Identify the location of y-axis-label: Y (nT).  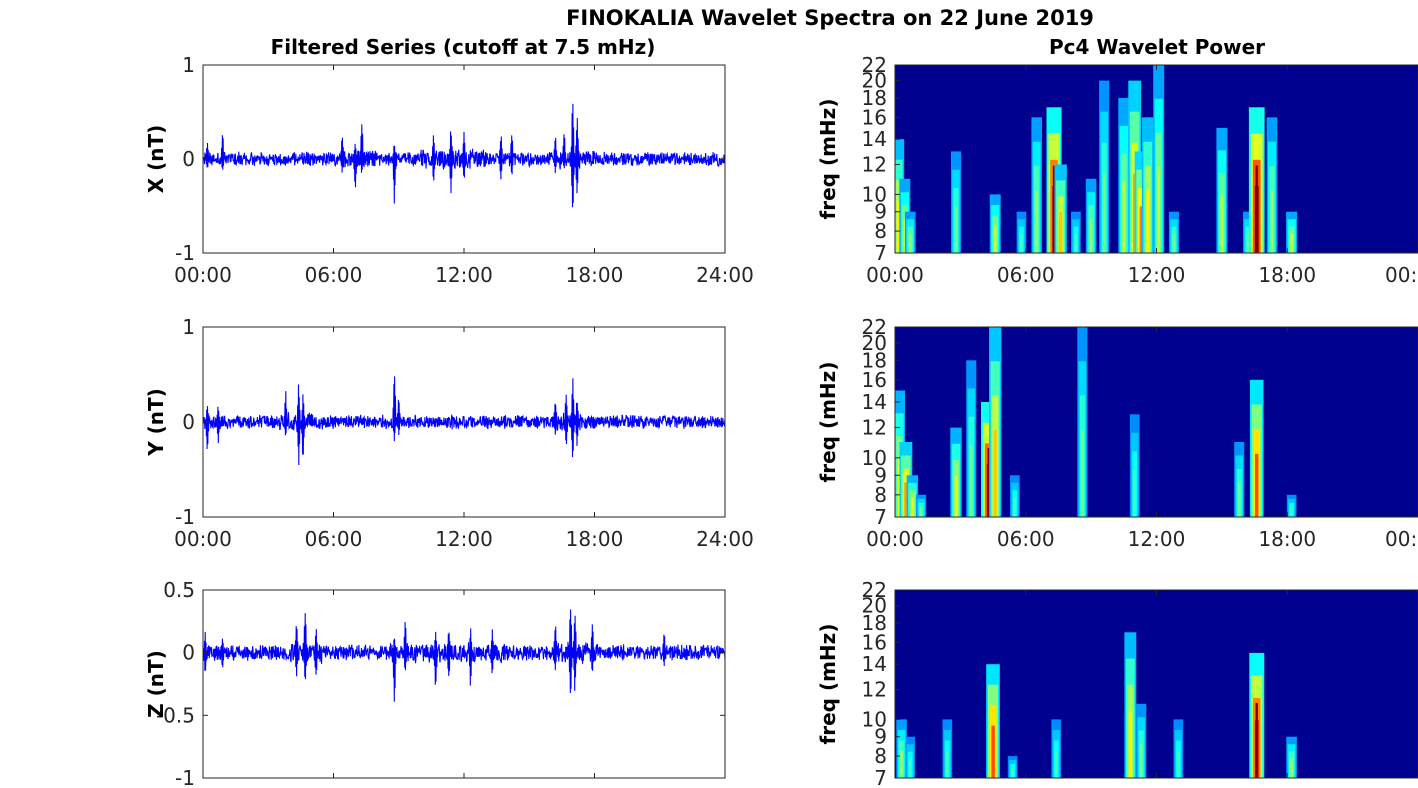
(156, 422).